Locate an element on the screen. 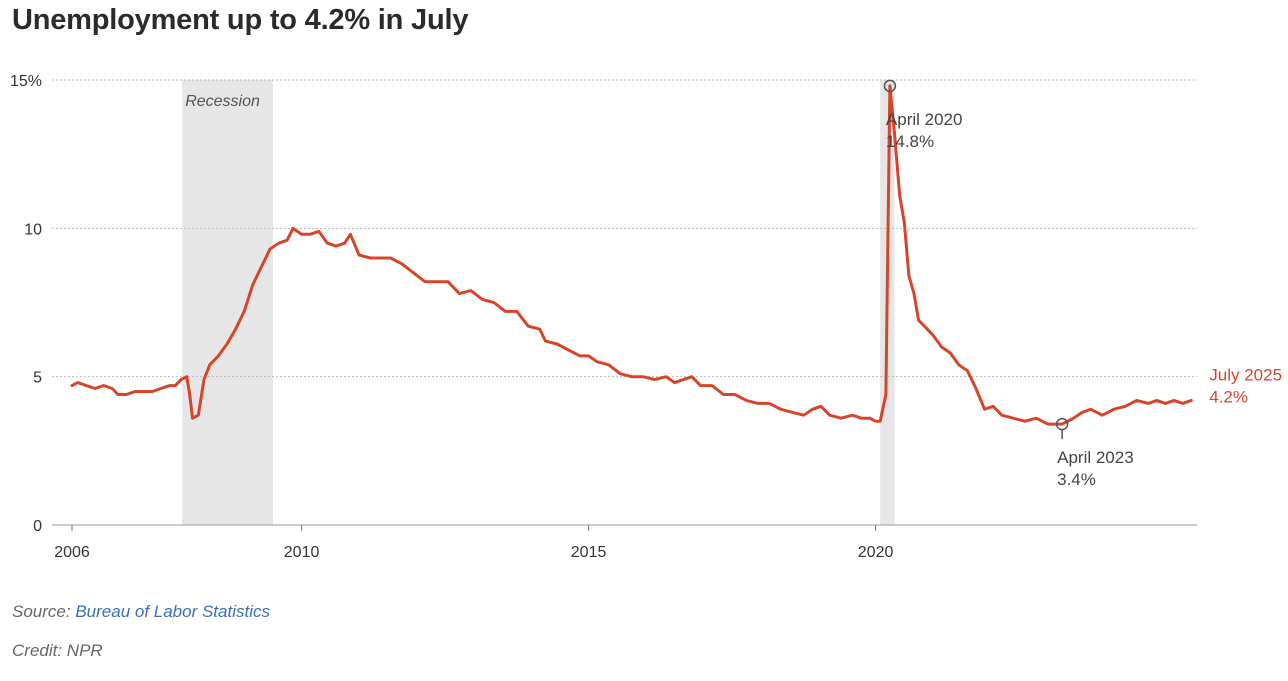 The height and width of the screenshot is (681, 1288). source-note: Source: Bureau of Labor Statistics is located at coordinates (141, 612).